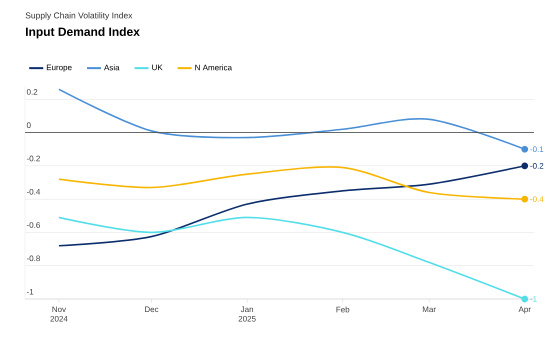 The image size is (554, 344). I want to click on y-tick-label: -0.8, so click(33, 259).